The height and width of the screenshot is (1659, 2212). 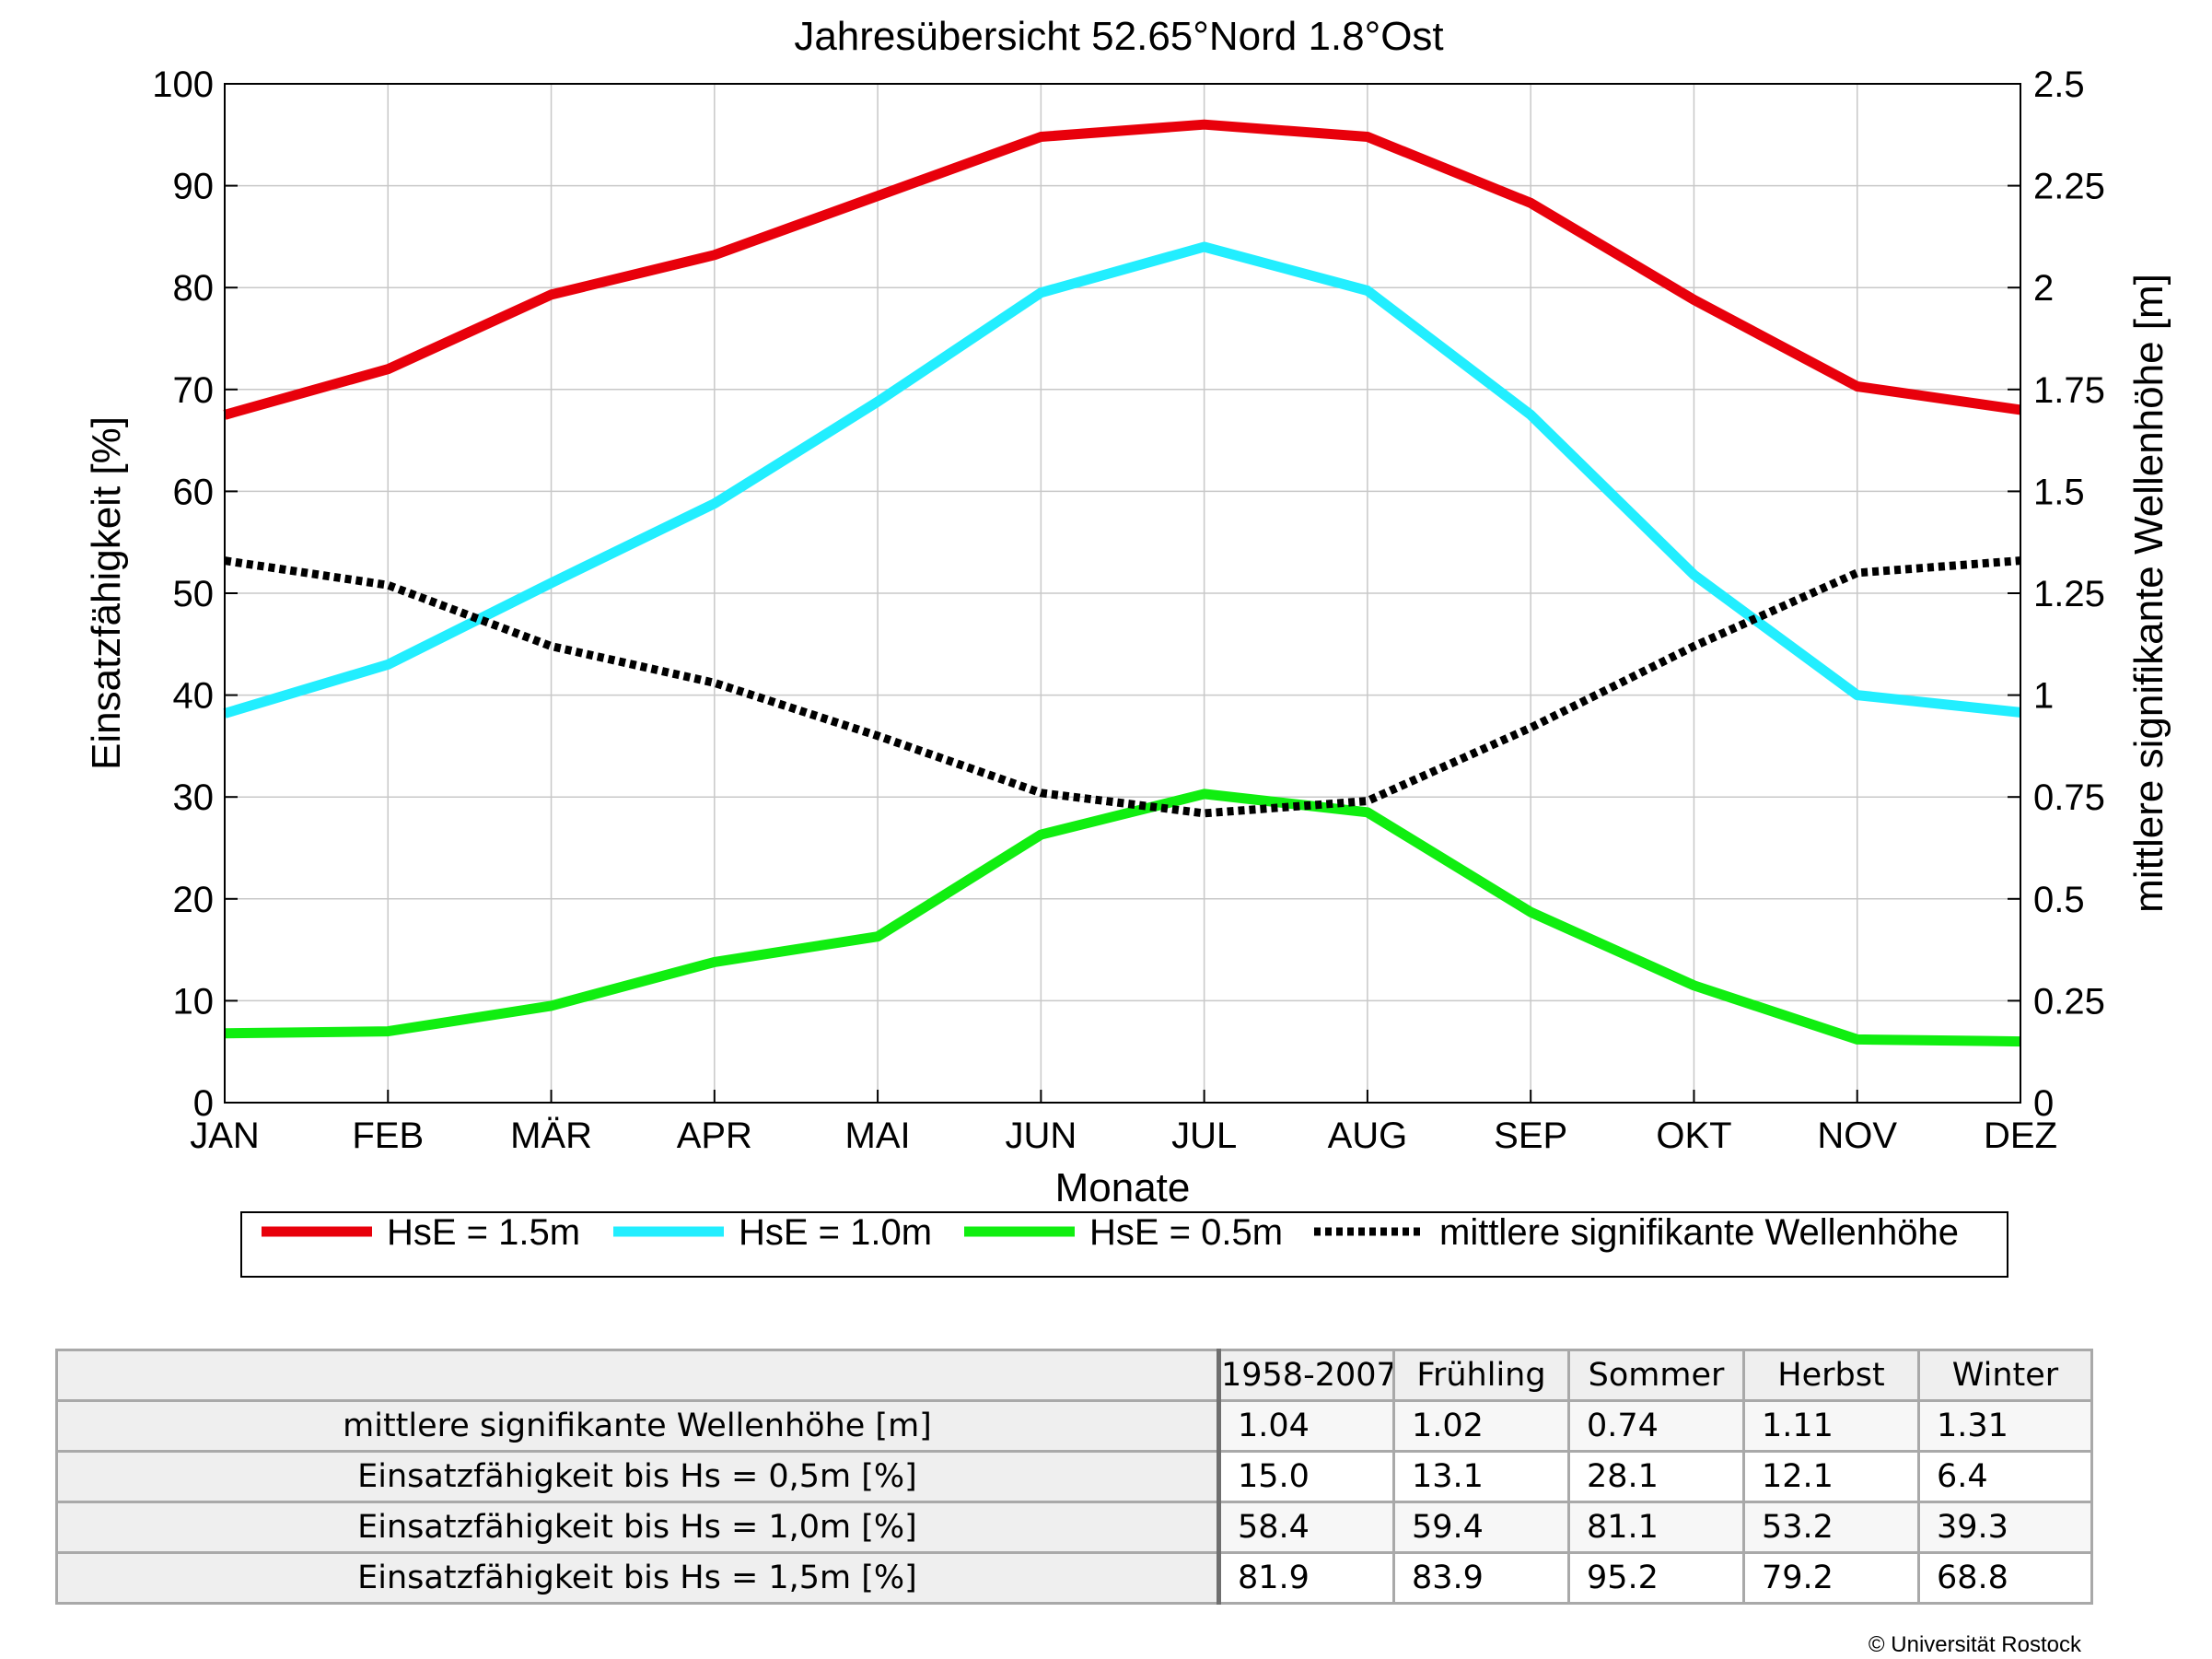 What do you see at coordinates (1656, 1578) in the screenshot?
I see `table-cell: 95.2` at bounding box center [1656, 1578].